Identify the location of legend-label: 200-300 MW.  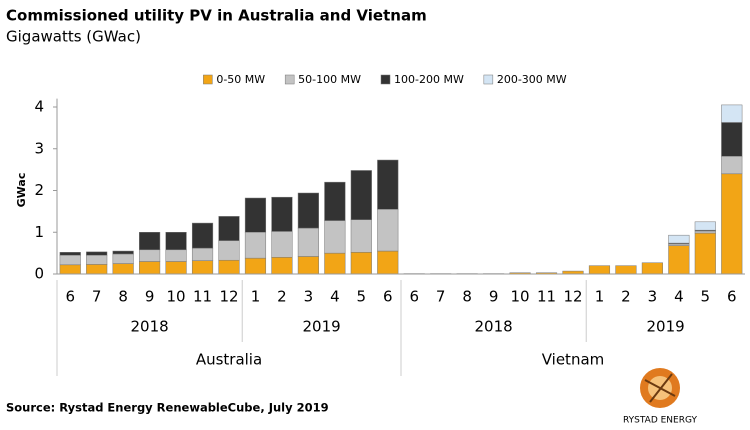
(532, 79).